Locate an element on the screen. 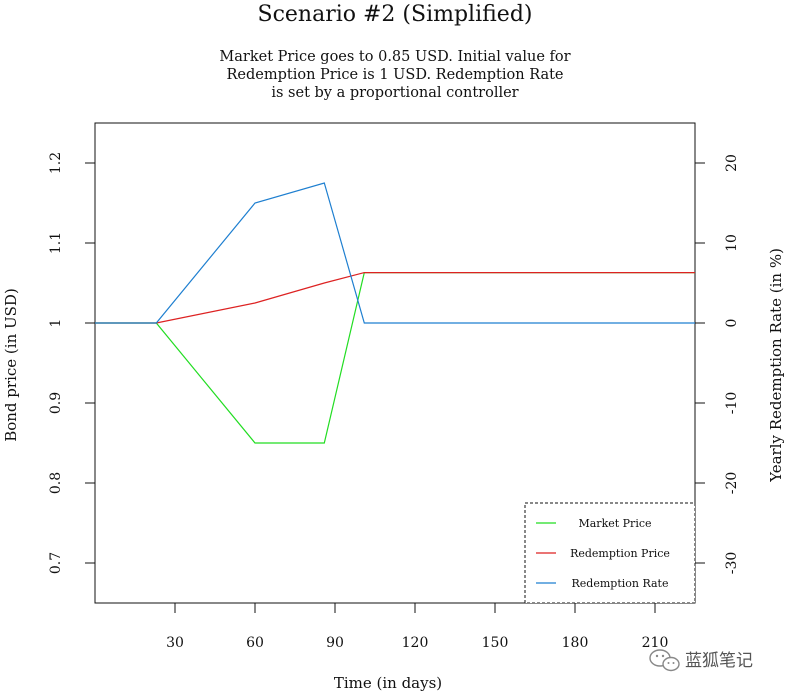  y-right-tick-label-3: 0 is located at coordinates (732, 323).